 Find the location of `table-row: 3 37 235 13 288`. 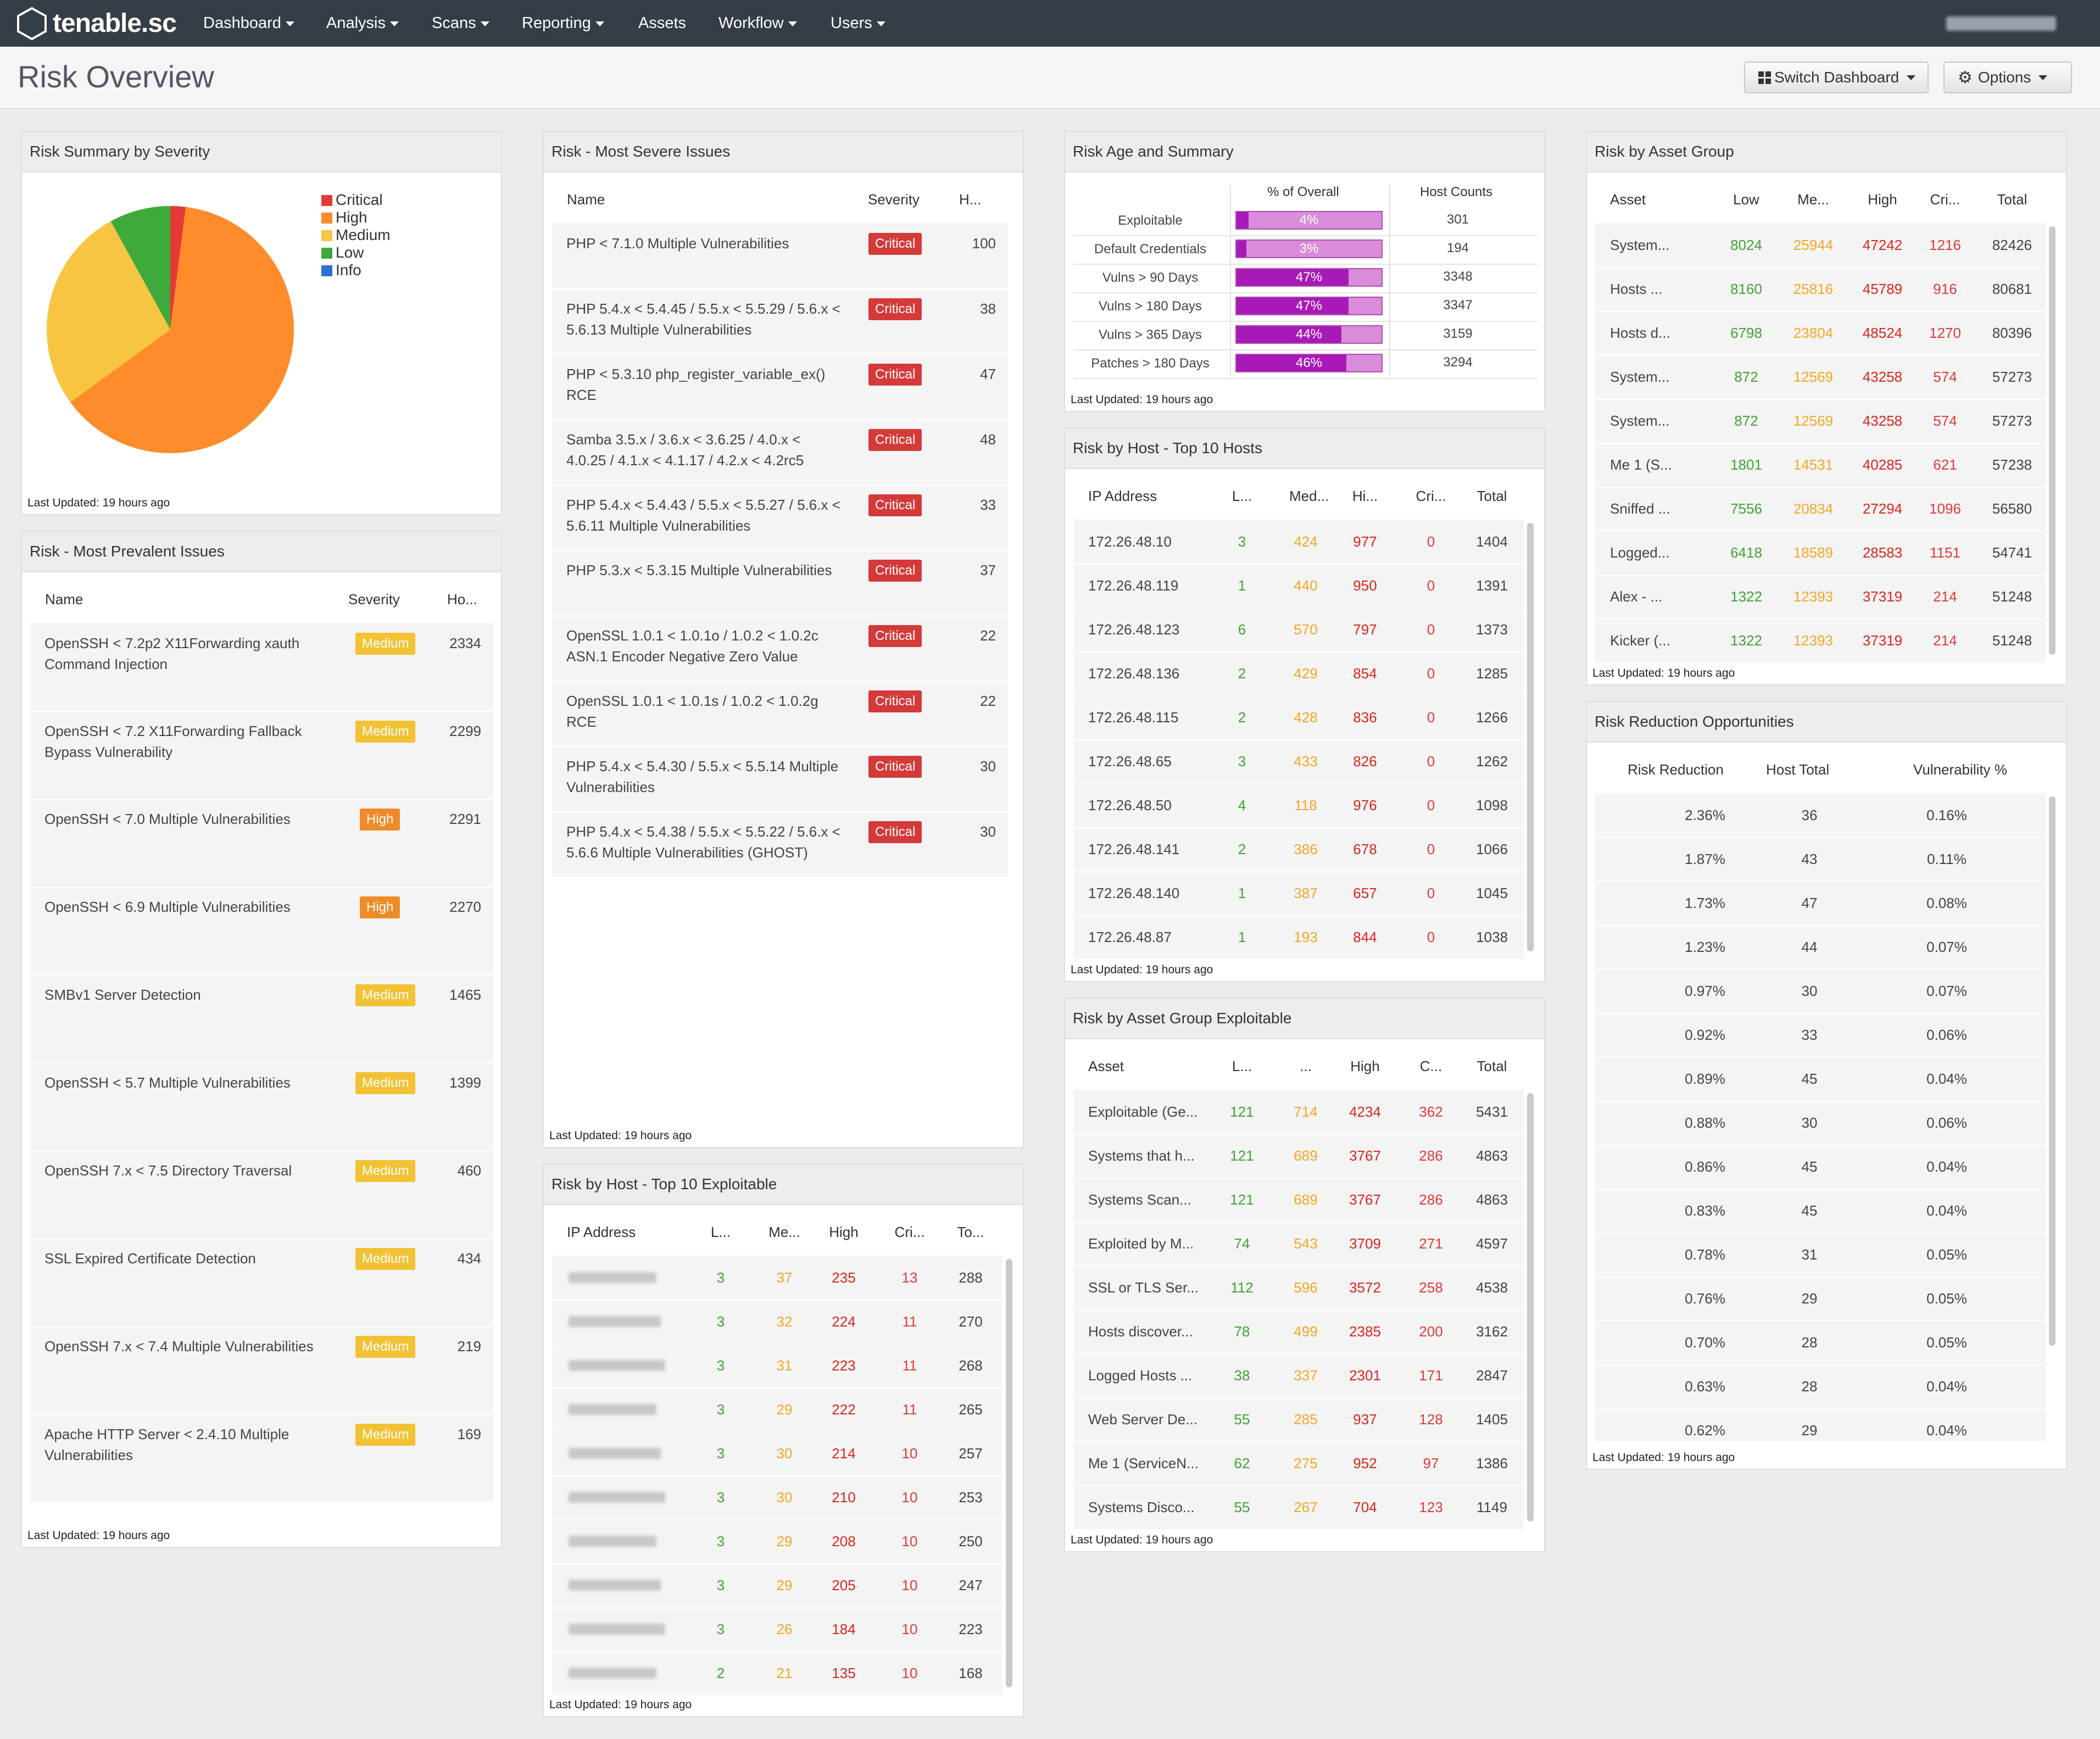

table-row: 3 37 235 13 288 is located at coordinates (777, 1278).